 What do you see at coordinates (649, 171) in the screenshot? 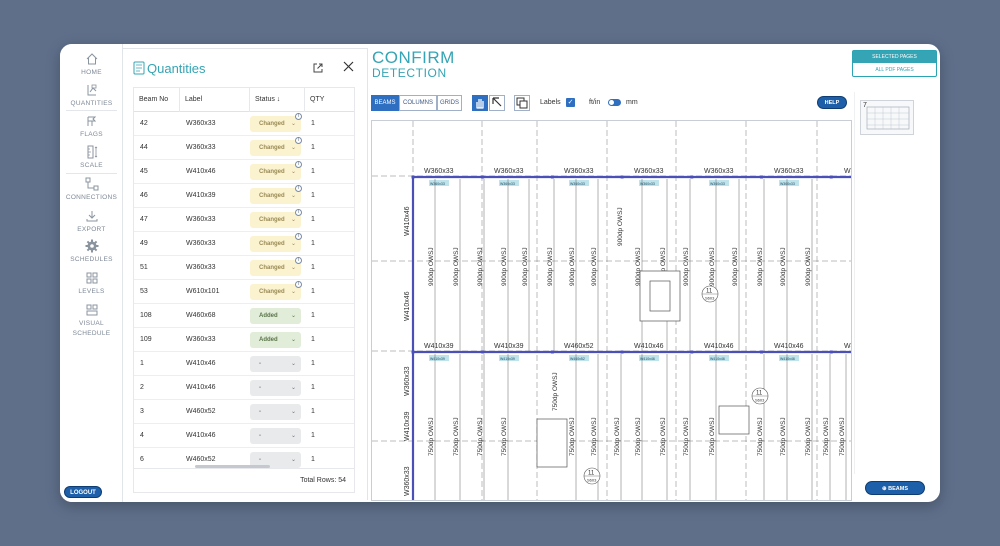
I see `beam-label: W360x33` at bounding box center [649, 171].